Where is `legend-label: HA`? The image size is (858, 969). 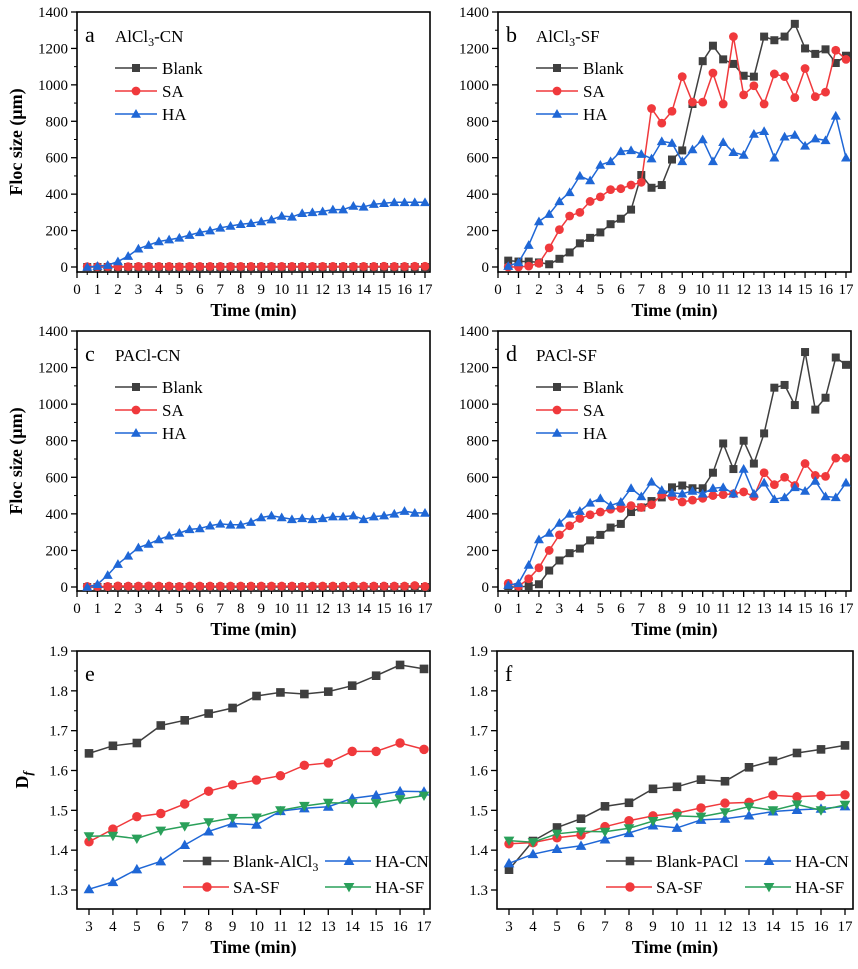
legend-label: HA is located at coordinates (174, 114).